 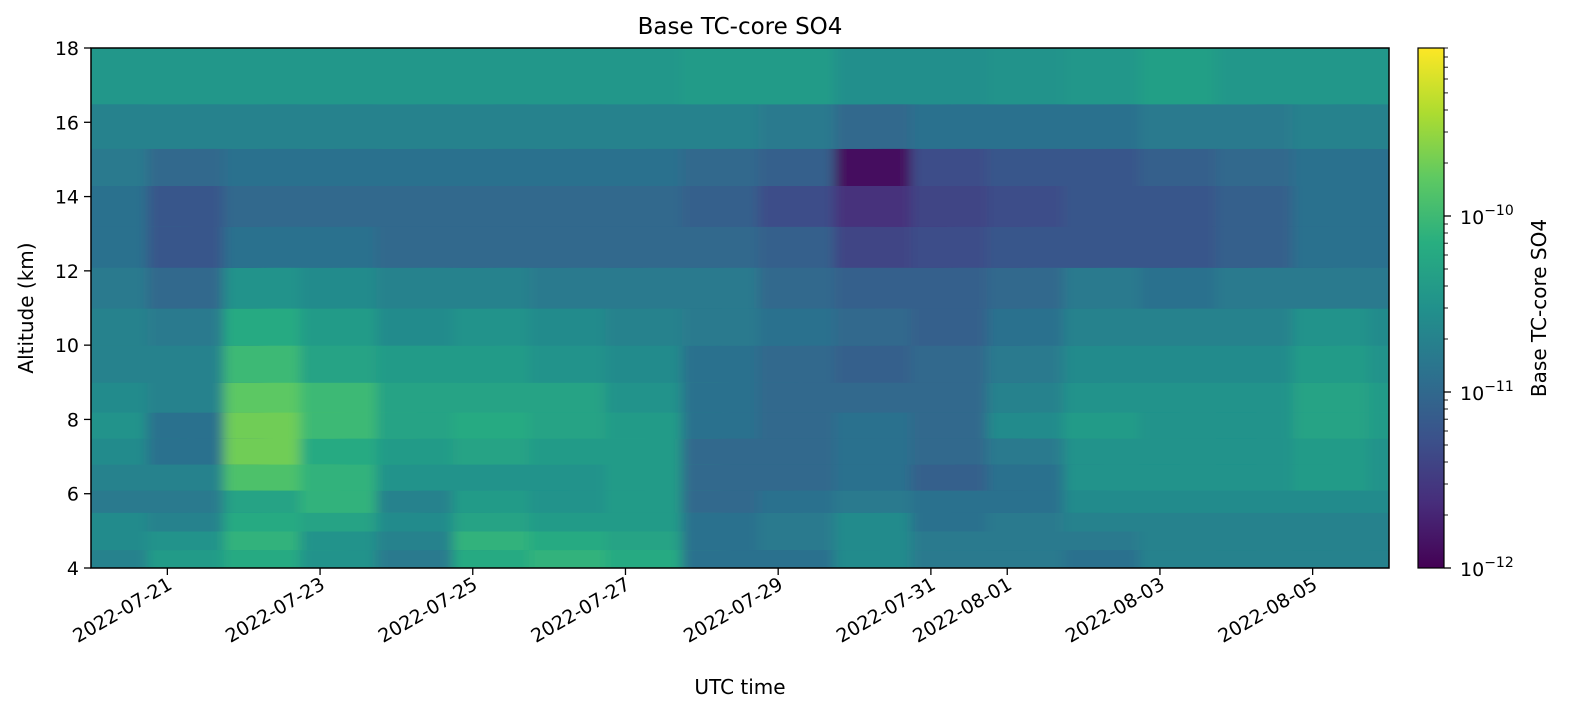 What do you see at coordinates (1431, 308) in the screenshot?
I see `colorbar-gradient` at bounding box center [1431, 308].